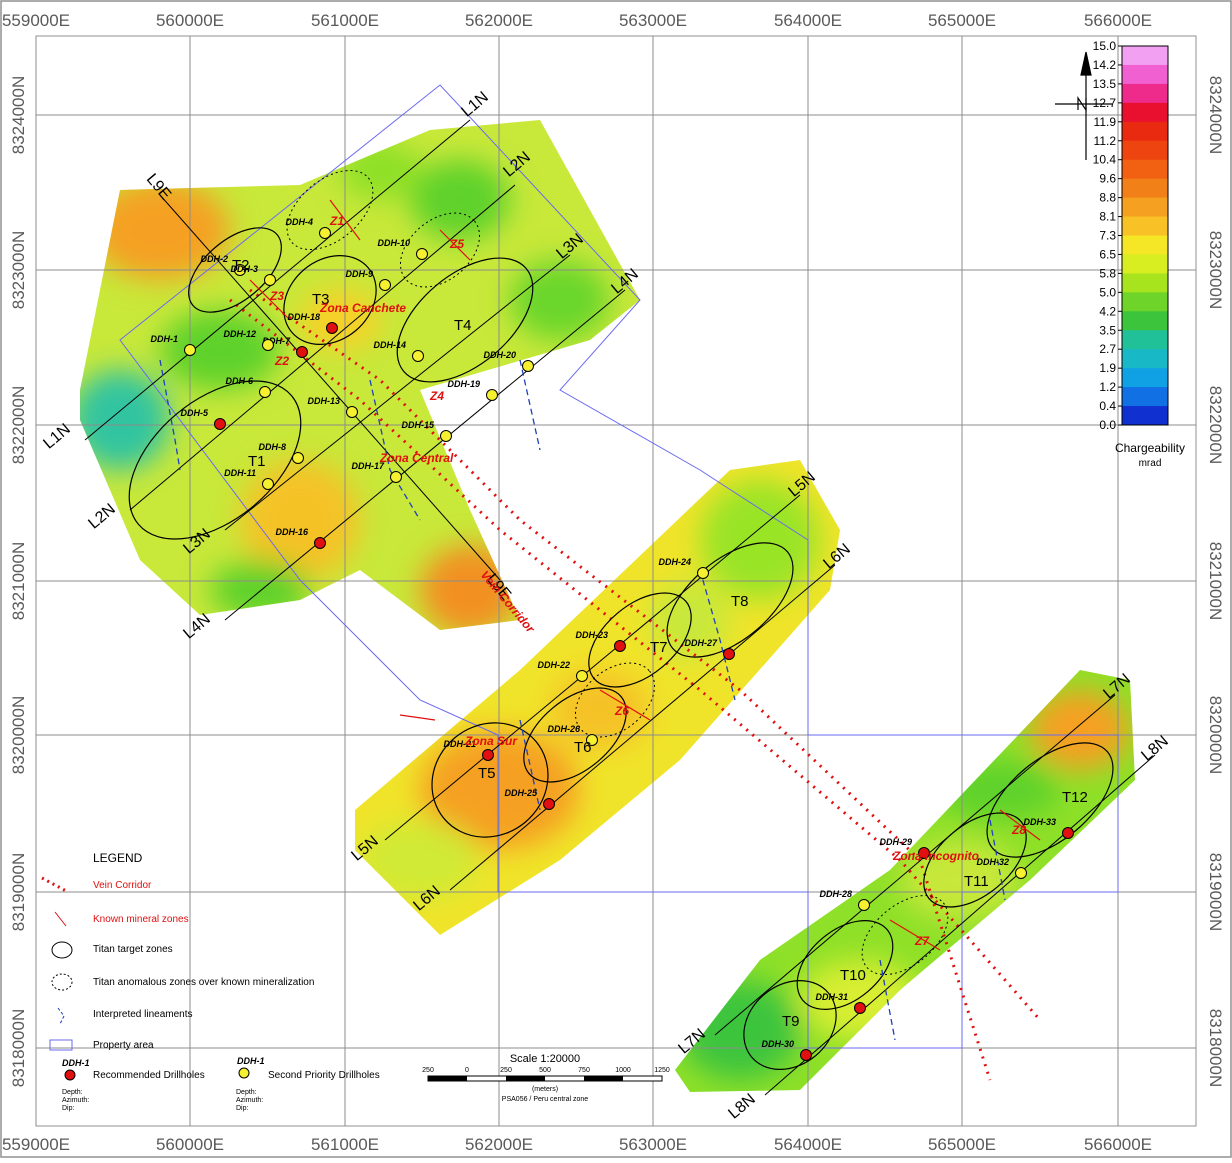 The image size is (1232, 1163). I want to click on drillhole-marker: DDH-25, so click(529, 799).